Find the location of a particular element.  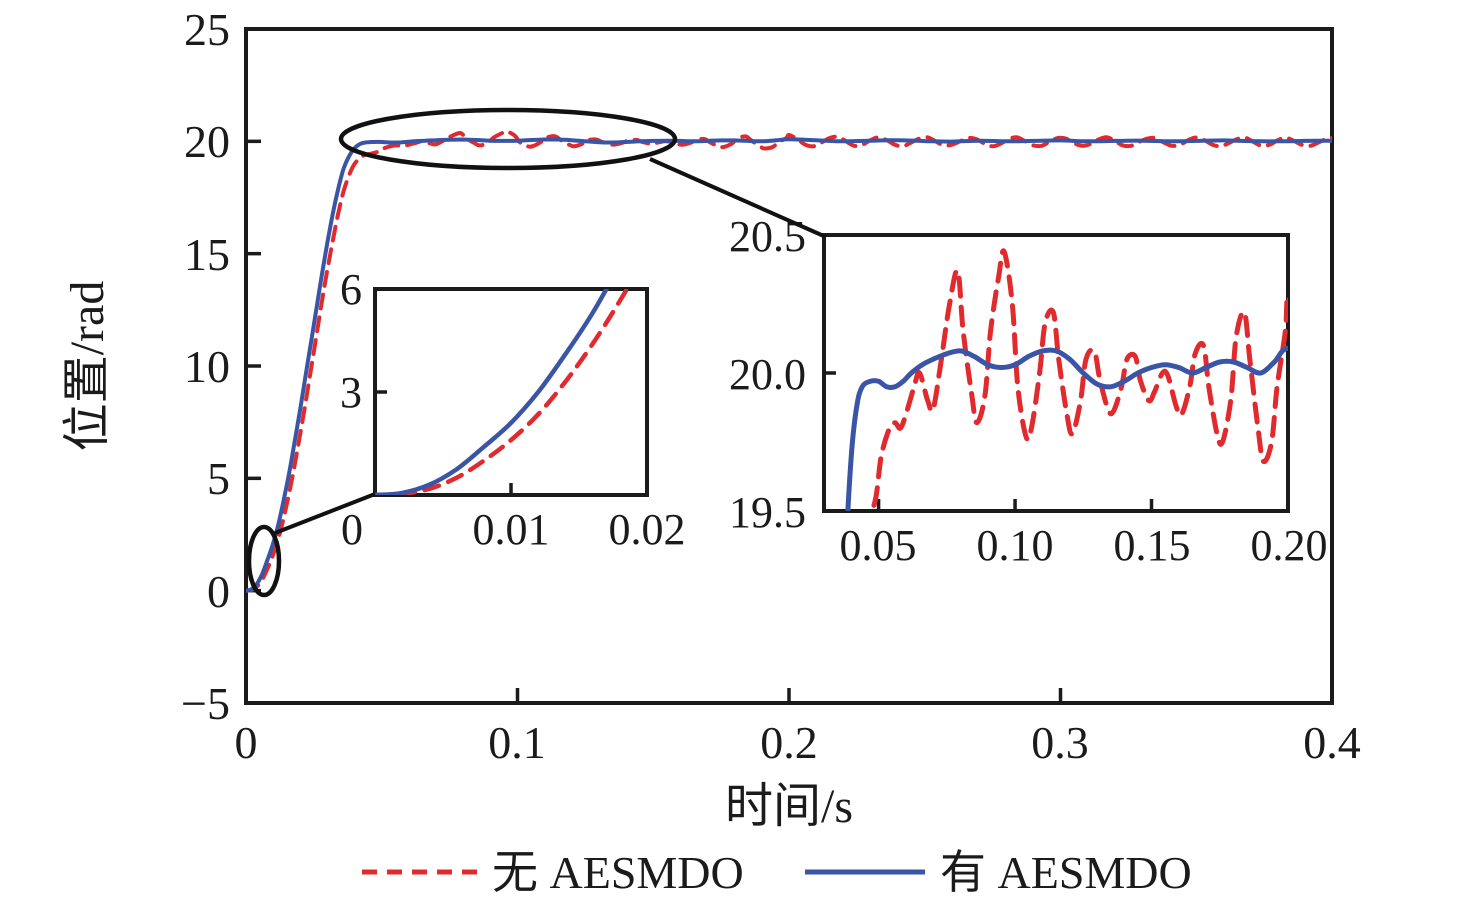

inset-steady-ytick-label: 20.0 is located at coordinates (767, 374).